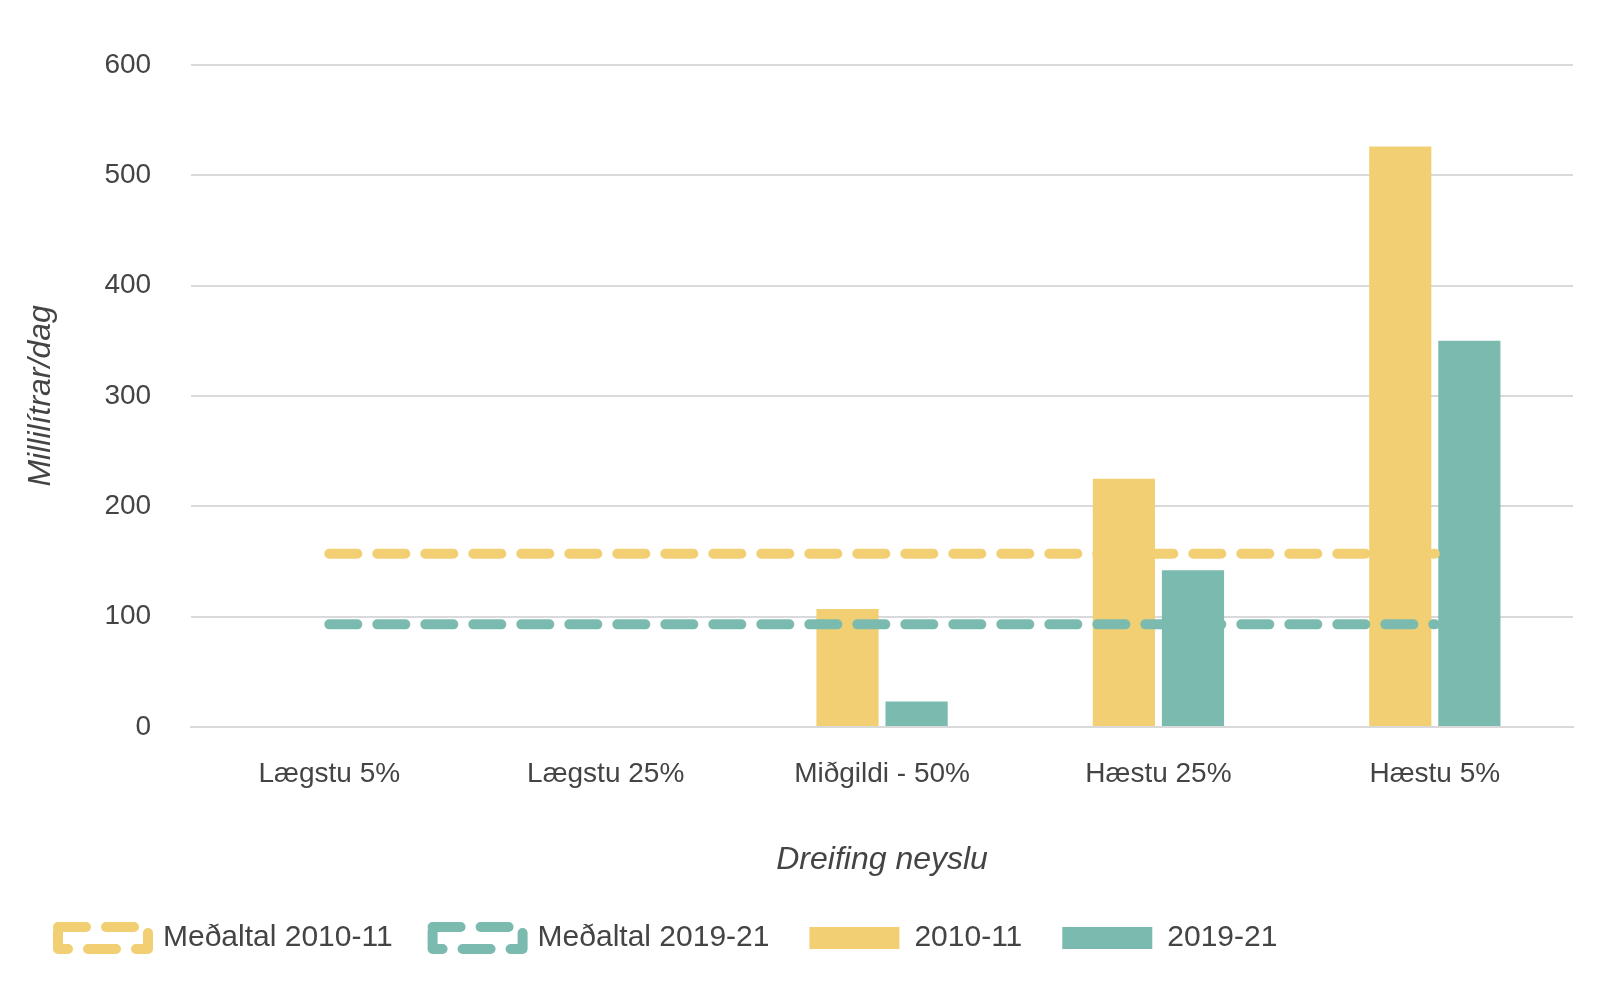  I want to click on x-tick-label: Miðgildi - 50%, so click(882, 772).